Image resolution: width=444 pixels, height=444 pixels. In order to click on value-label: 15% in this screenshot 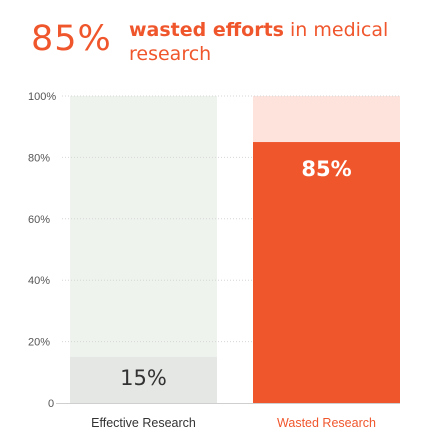, I will do `click(143, 378)`.